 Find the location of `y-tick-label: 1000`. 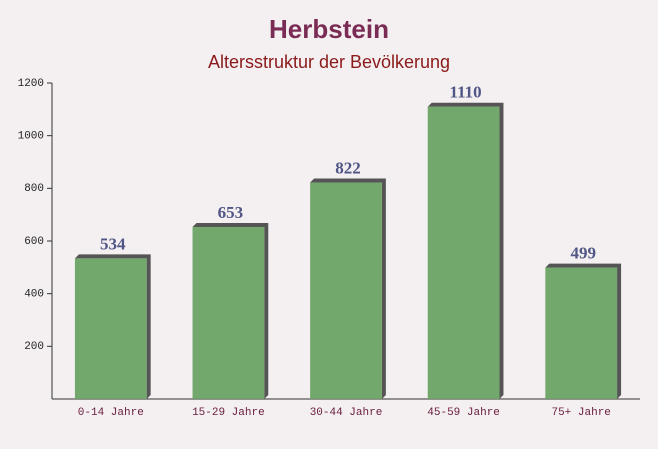

y-tick-label: 1000 is located at coordinates (31, 137).